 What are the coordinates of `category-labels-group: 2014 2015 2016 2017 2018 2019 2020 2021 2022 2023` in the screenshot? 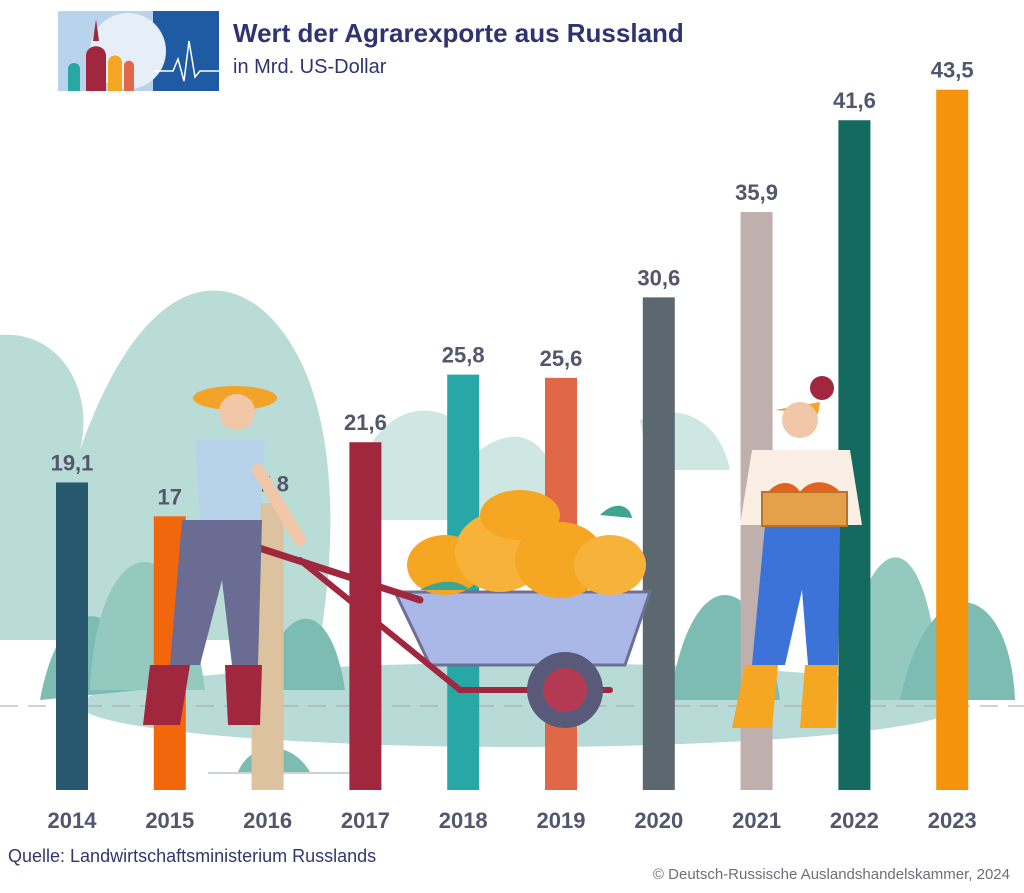 It's located at (512, 820).